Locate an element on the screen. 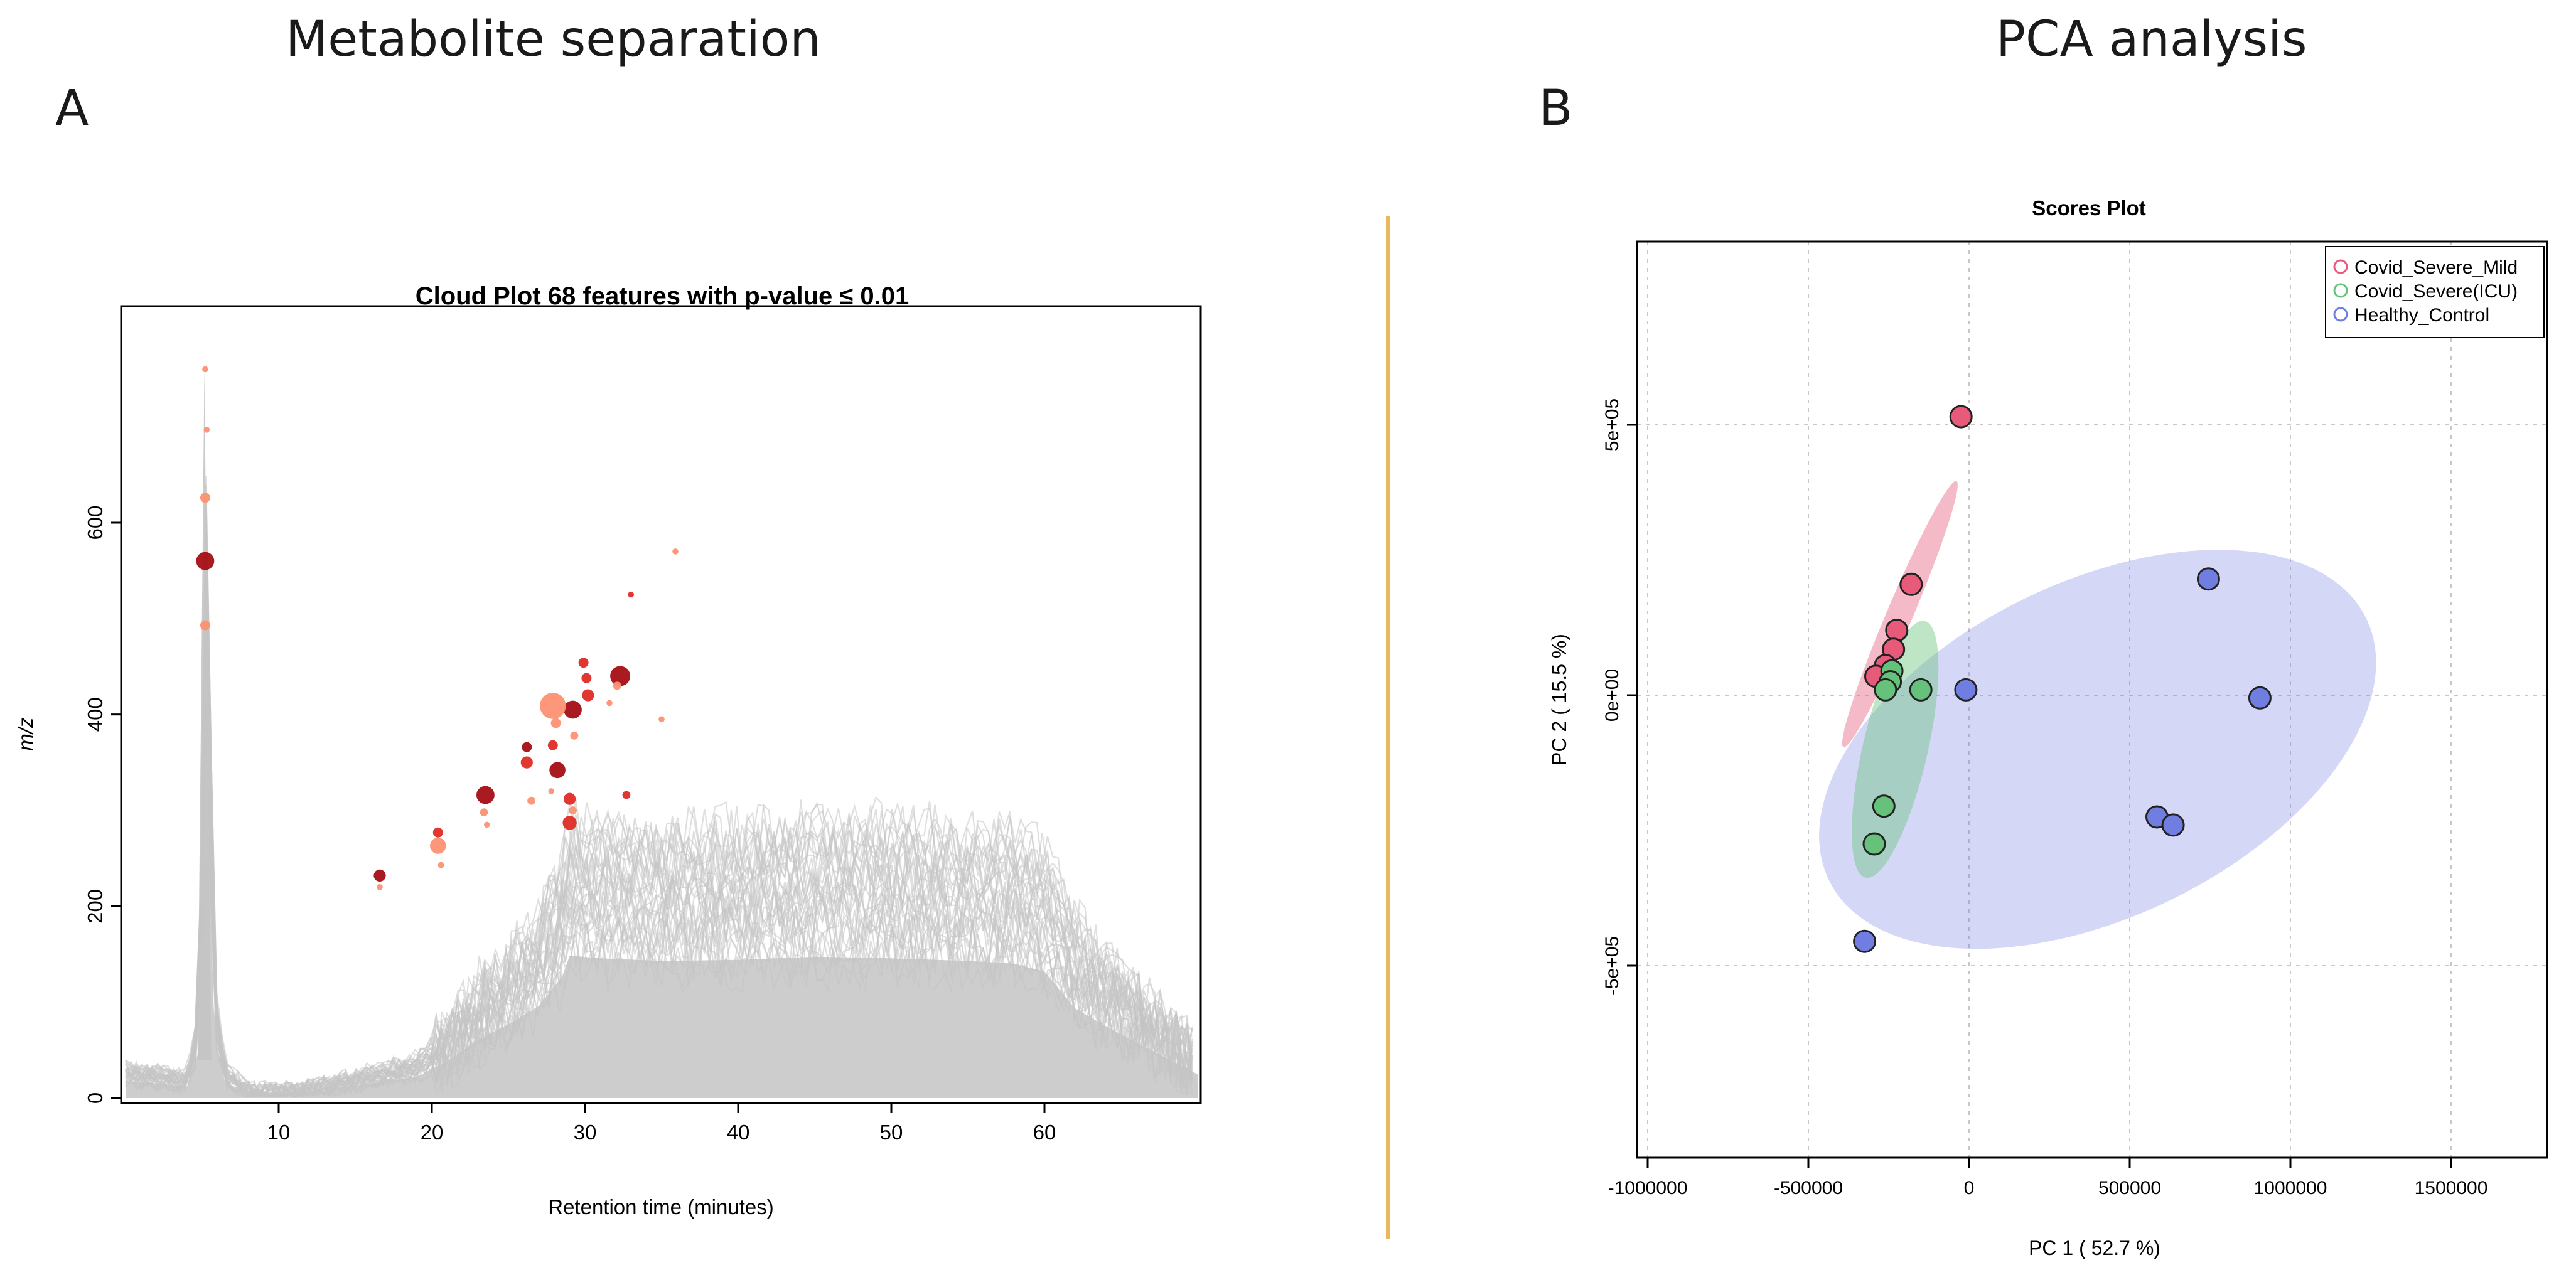 The height and width of the screenshot is (1275, 2576). legend-label: Covid_Severe_Mild is located at coordinates (2436, 267).